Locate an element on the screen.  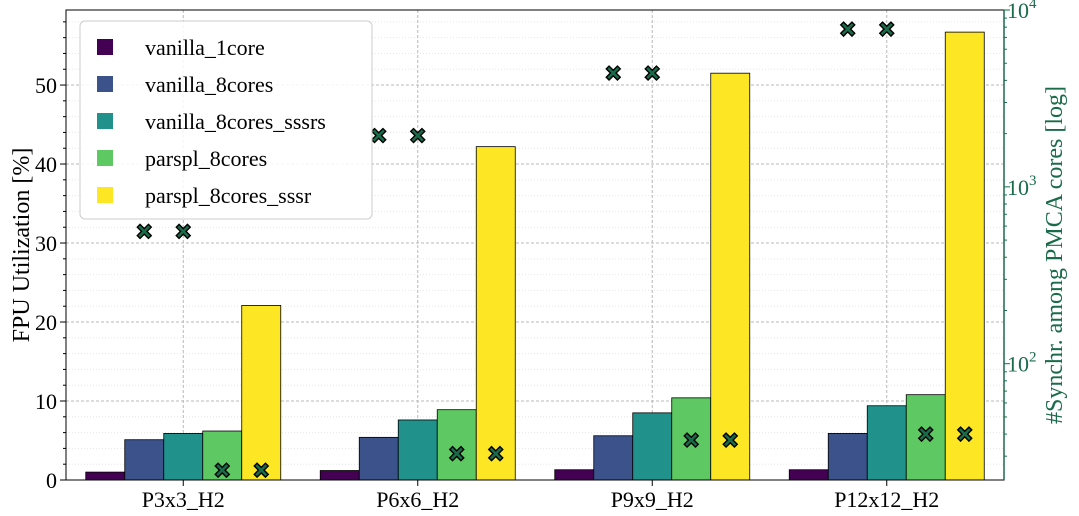
bar-vanilla_8cores-P6x6_H2 is located at coordinates (378, 458).